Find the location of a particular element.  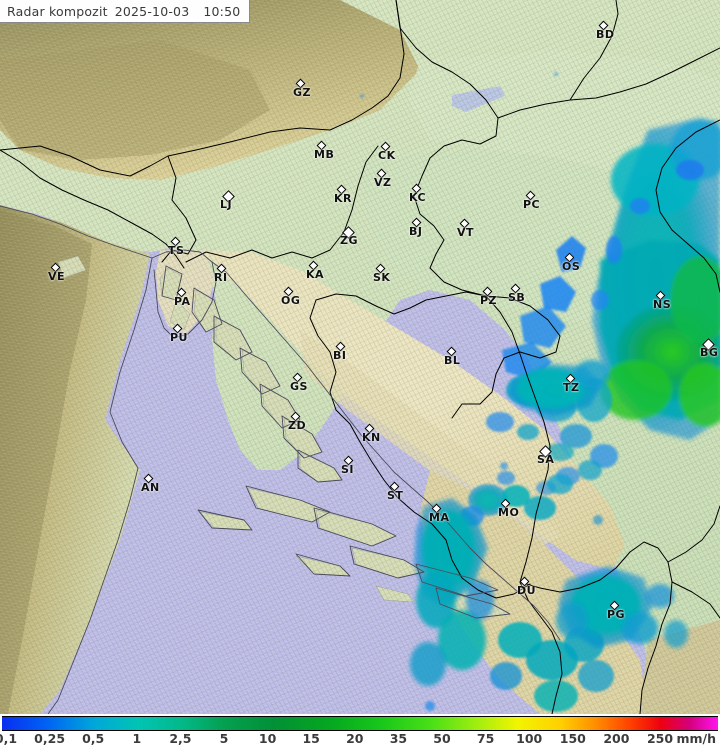

station-label: BJ is located at coordinates (416, 231).